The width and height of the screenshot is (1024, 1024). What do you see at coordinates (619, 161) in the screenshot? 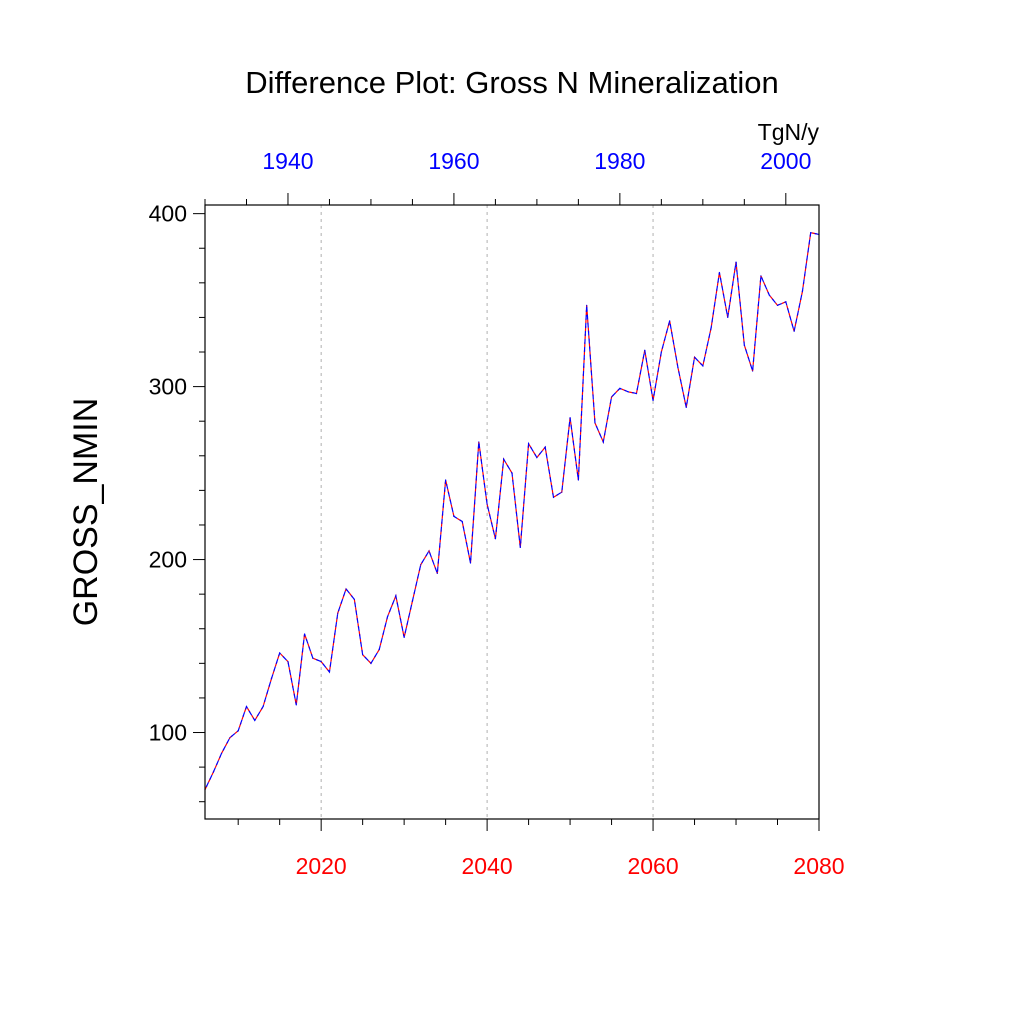
I see `top-tick-label-1980: 1980` at bounding box center [619, 161].